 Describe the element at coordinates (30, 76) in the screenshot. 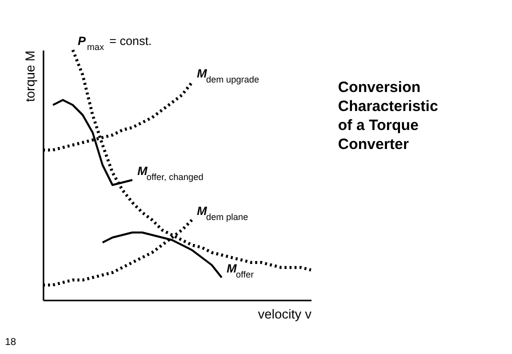

I see `y-axis-title: torque M` at that location.